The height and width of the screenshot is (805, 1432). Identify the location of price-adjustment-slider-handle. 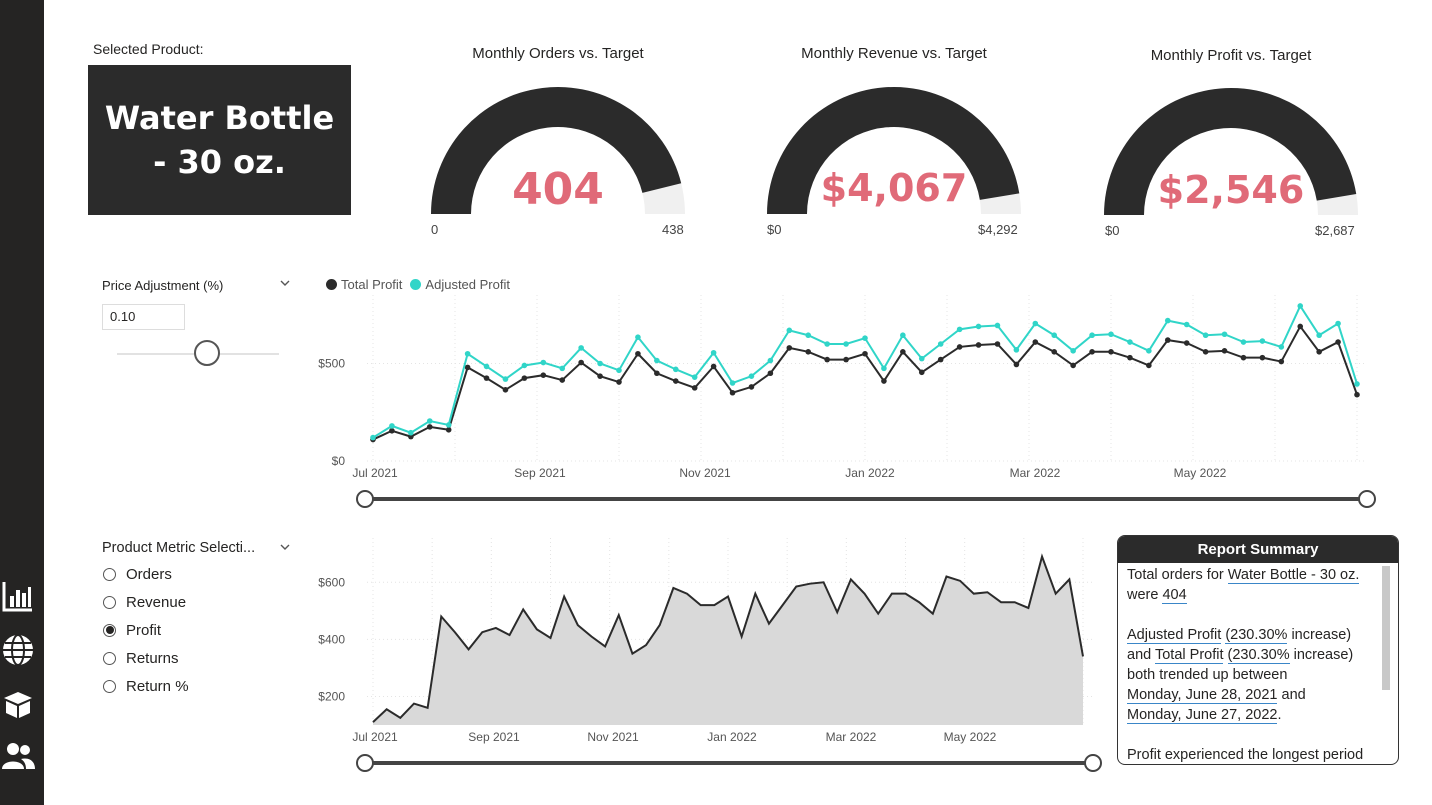
(207, 353).